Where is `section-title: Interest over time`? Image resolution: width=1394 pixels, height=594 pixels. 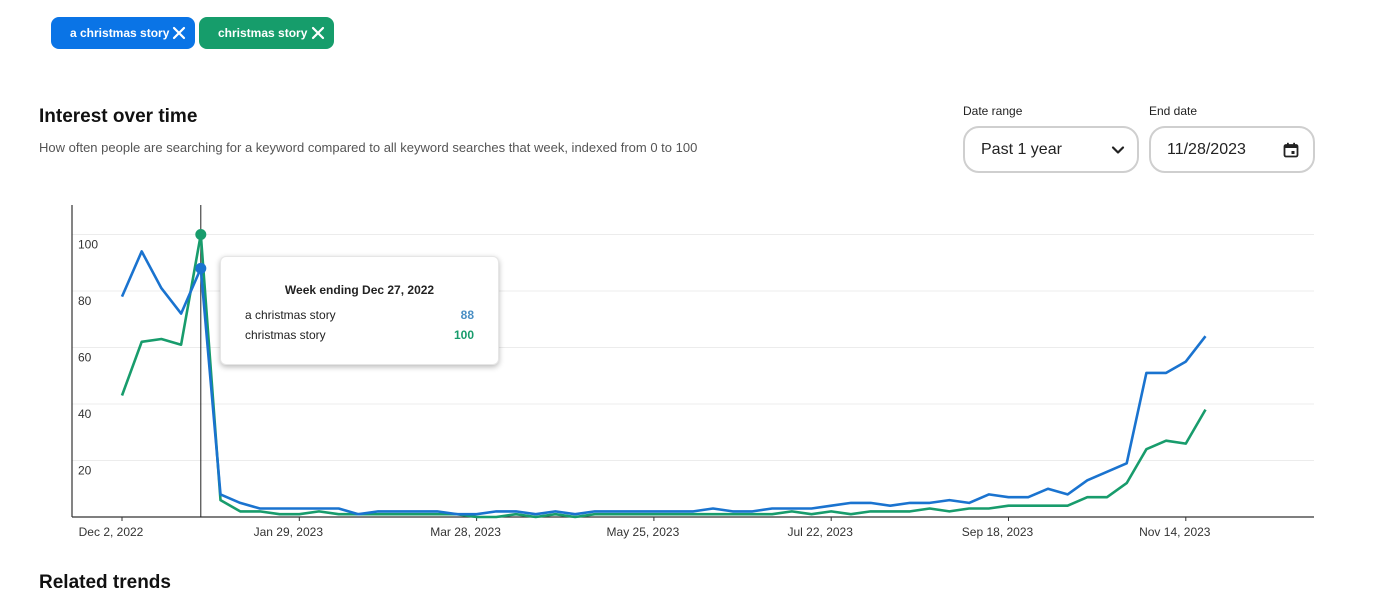
section-title: Interest over time is located at coordinates (118, 116).